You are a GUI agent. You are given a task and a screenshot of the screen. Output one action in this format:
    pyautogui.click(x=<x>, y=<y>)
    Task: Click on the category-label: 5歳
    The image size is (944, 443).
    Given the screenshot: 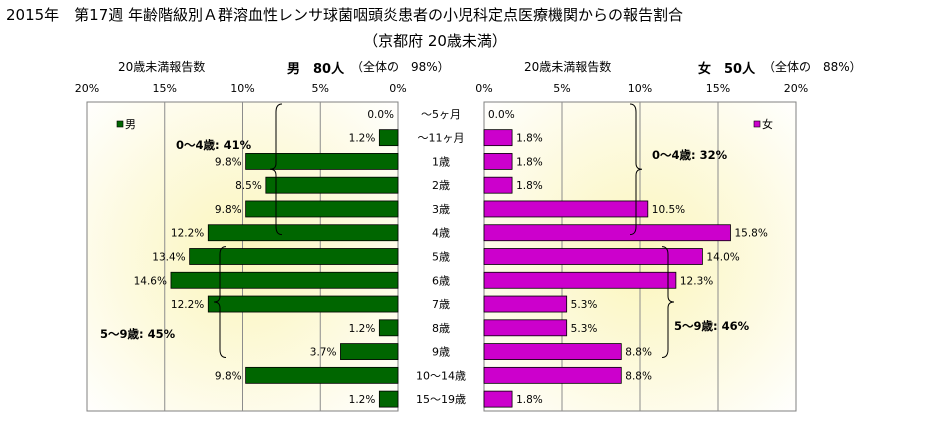 What is the action you would take?
    pyautogui.click(x=441, y=257)
    